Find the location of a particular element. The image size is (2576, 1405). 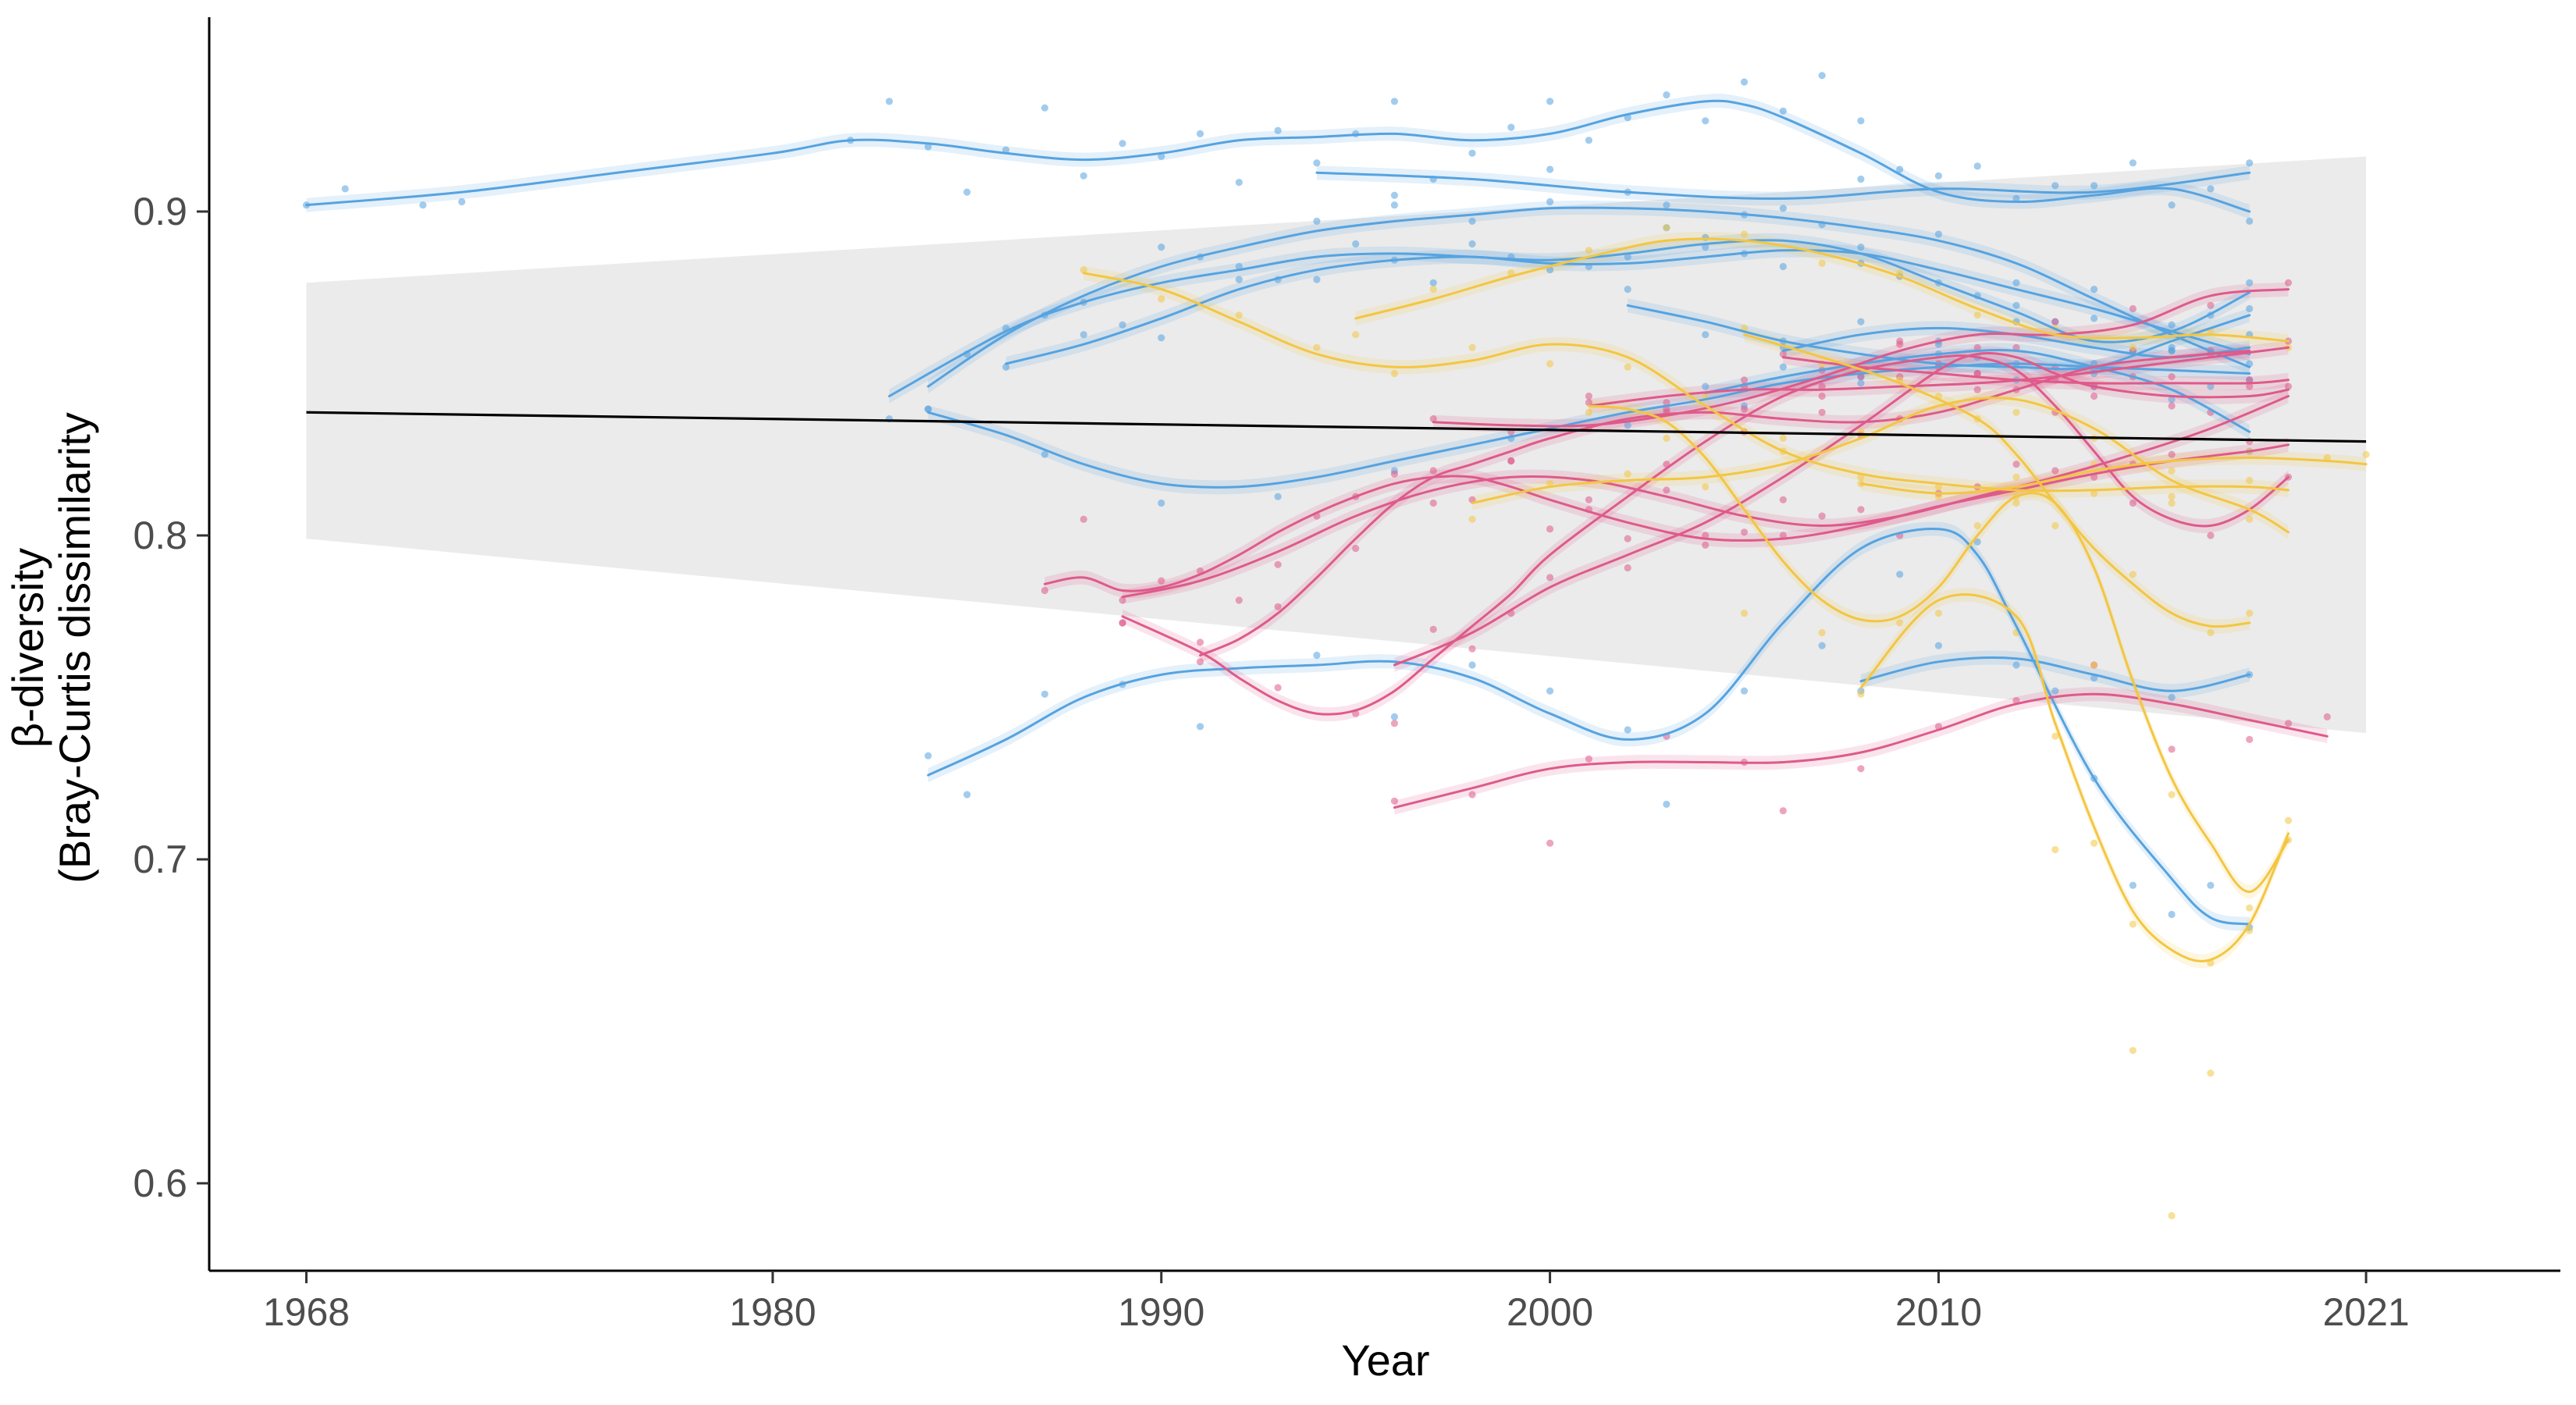

y-tick-label: 0.6 is located at coordinates (160, 1183).